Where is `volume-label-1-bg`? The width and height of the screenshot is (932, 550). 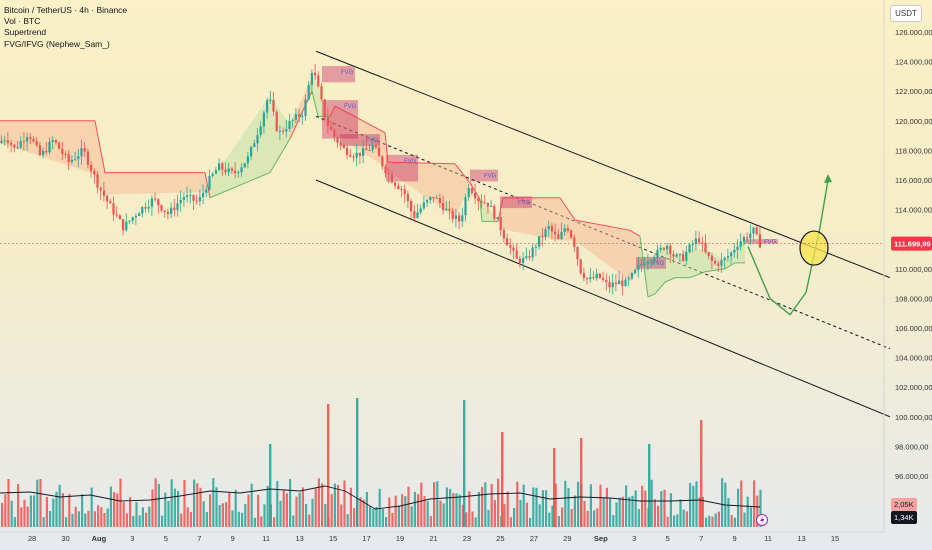 volume-label-1-bg is located at coordinates (904, 504).